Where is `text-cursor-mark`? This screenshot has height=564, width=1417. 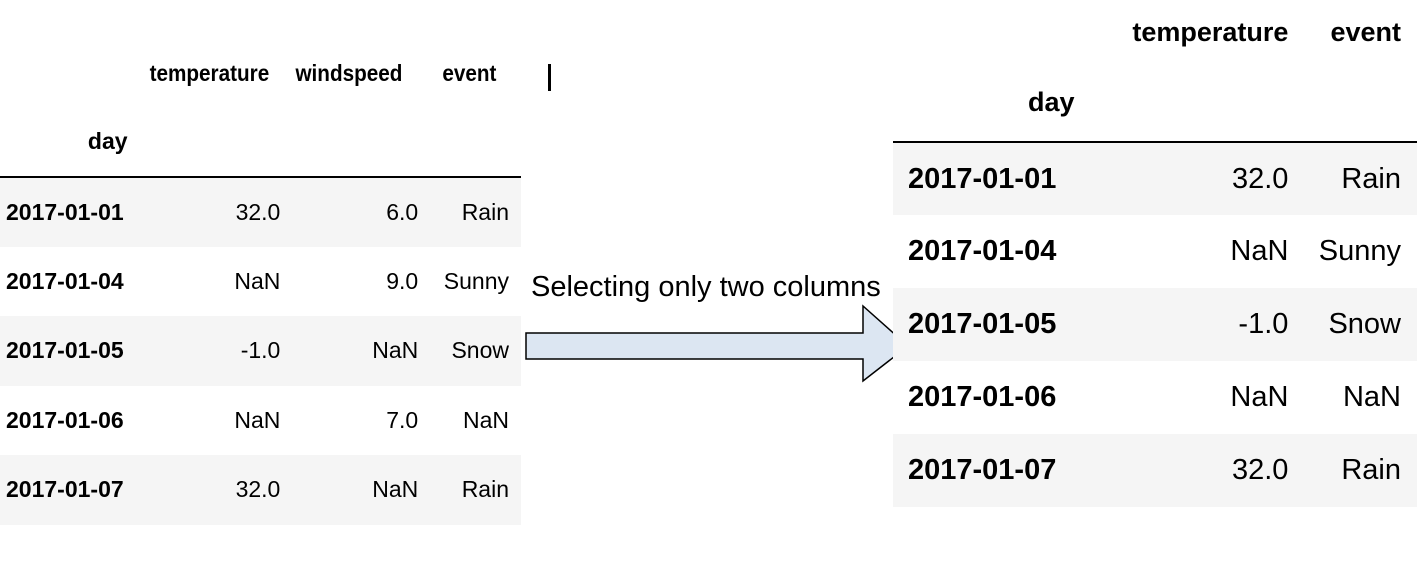 text-cursor-mark is located at coordinates (549, 77).